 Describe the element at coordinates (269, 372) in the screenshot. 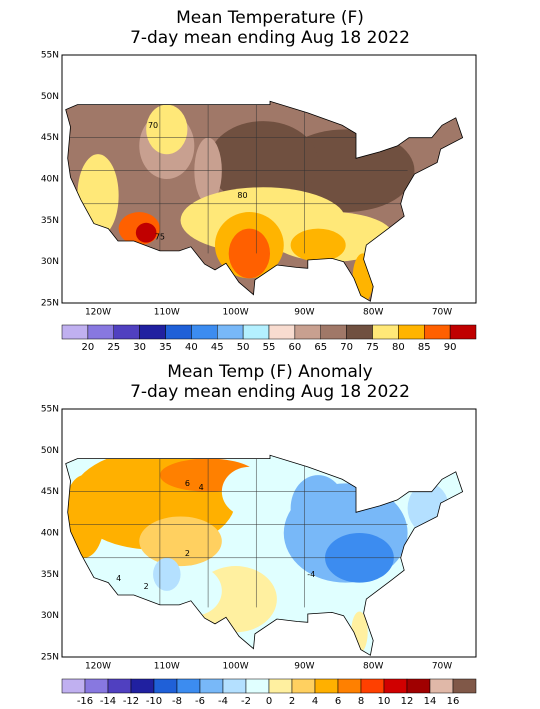

I see `panel-title: Mean Temp (F) Anomaly` at that location.